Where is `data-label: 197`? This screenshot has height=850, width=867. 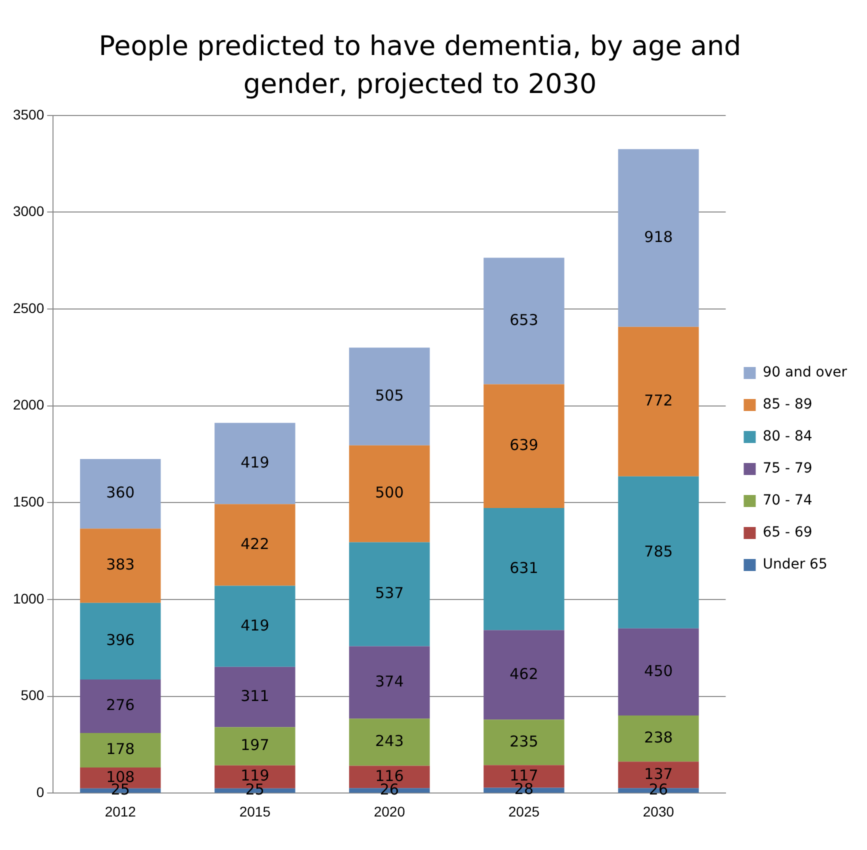
data-label: 197 is located at coordinates (255, 745).